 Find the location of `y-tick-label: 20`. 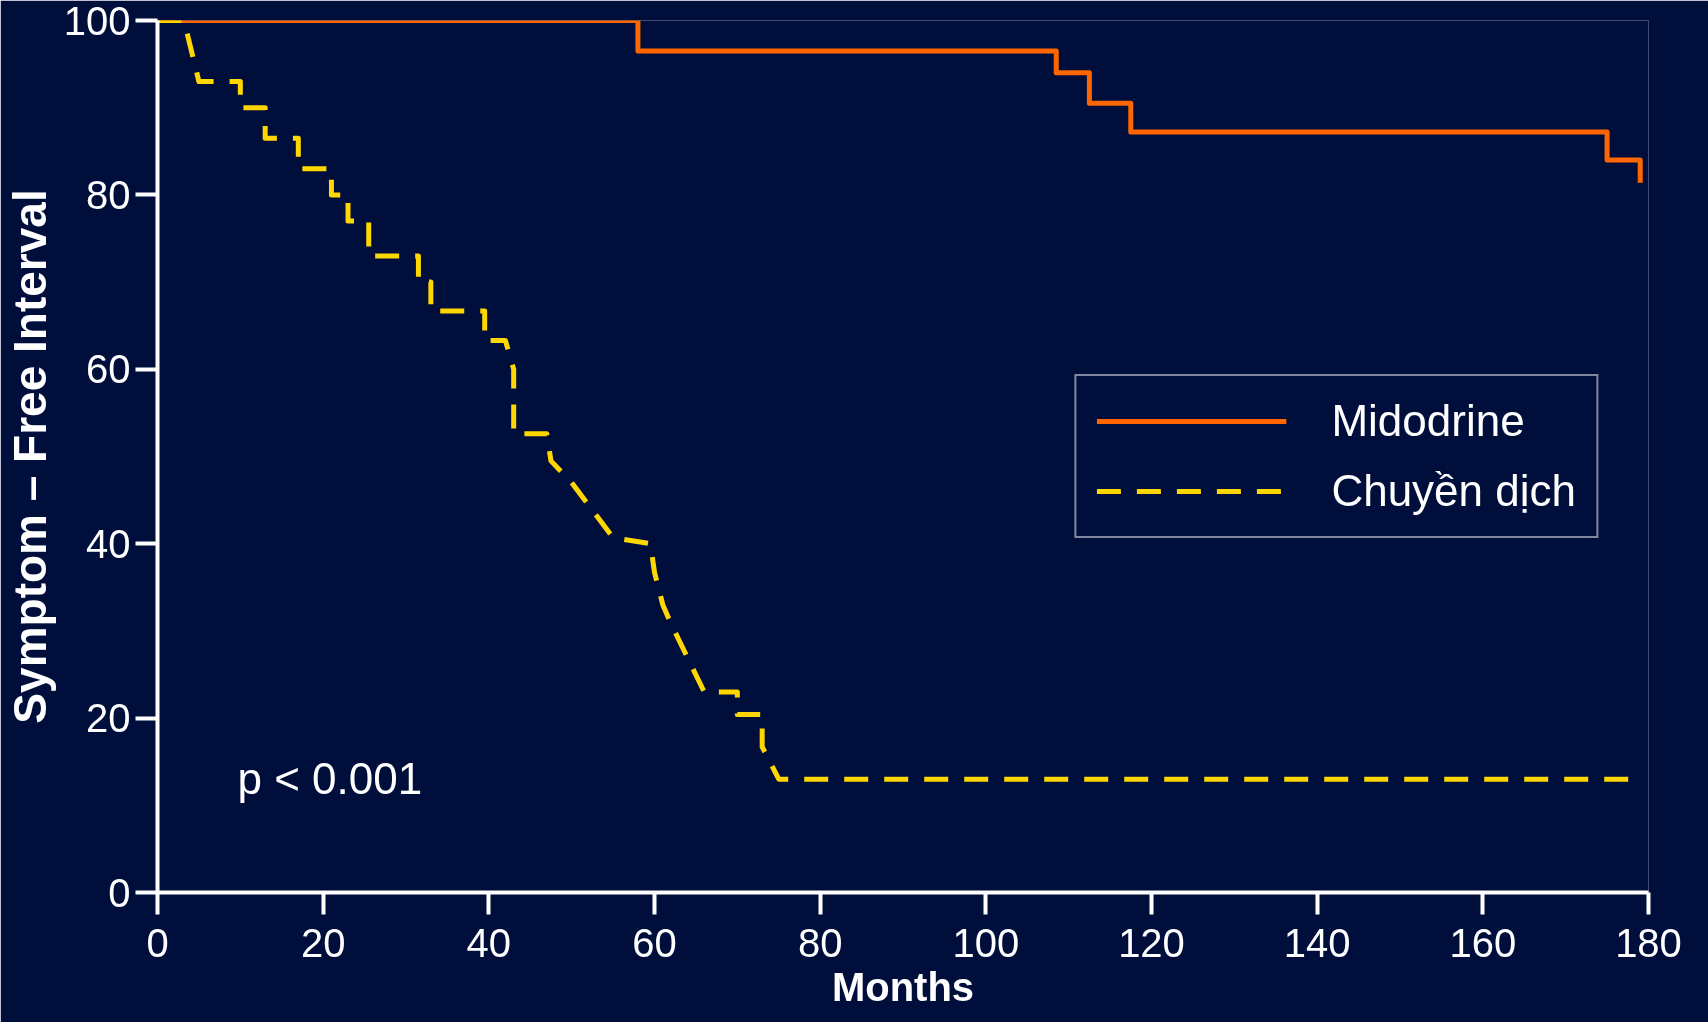

y-tick-label: 20 is located at coordinates (108, 718).